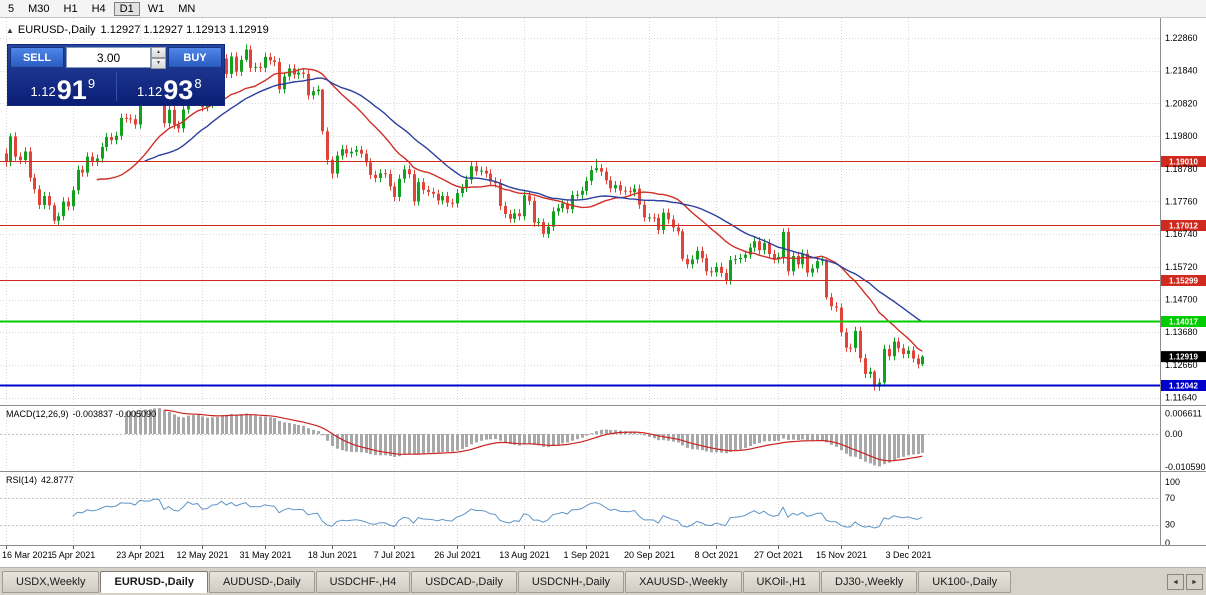 This screenshot has width=1206, height=595. What do you see at coordinates (1181, 234) in the screenshot?
I see `svg-text: 1.16740` at bounding box center [1181, 234].